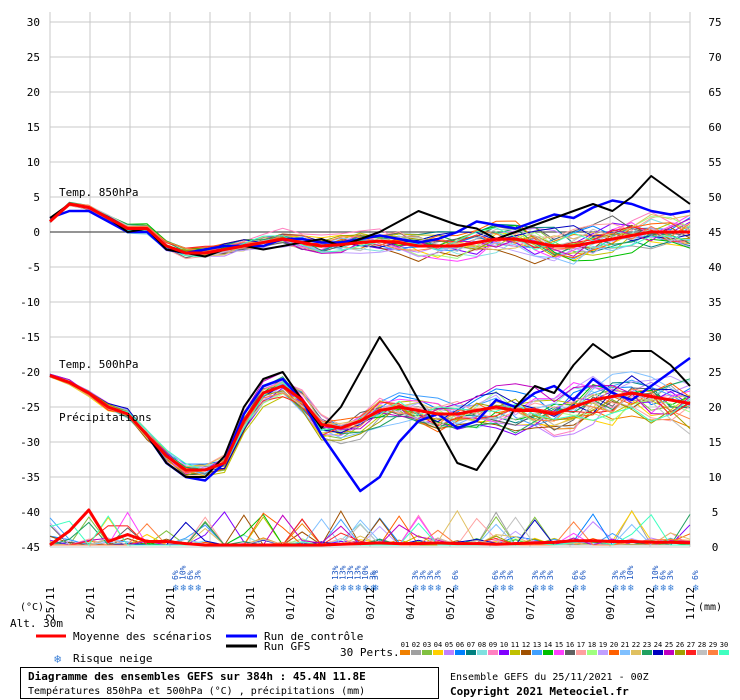 The height and width of the screenshot is (700, 740). I want to click on right-unit-label: (mm), so click(710, 607).